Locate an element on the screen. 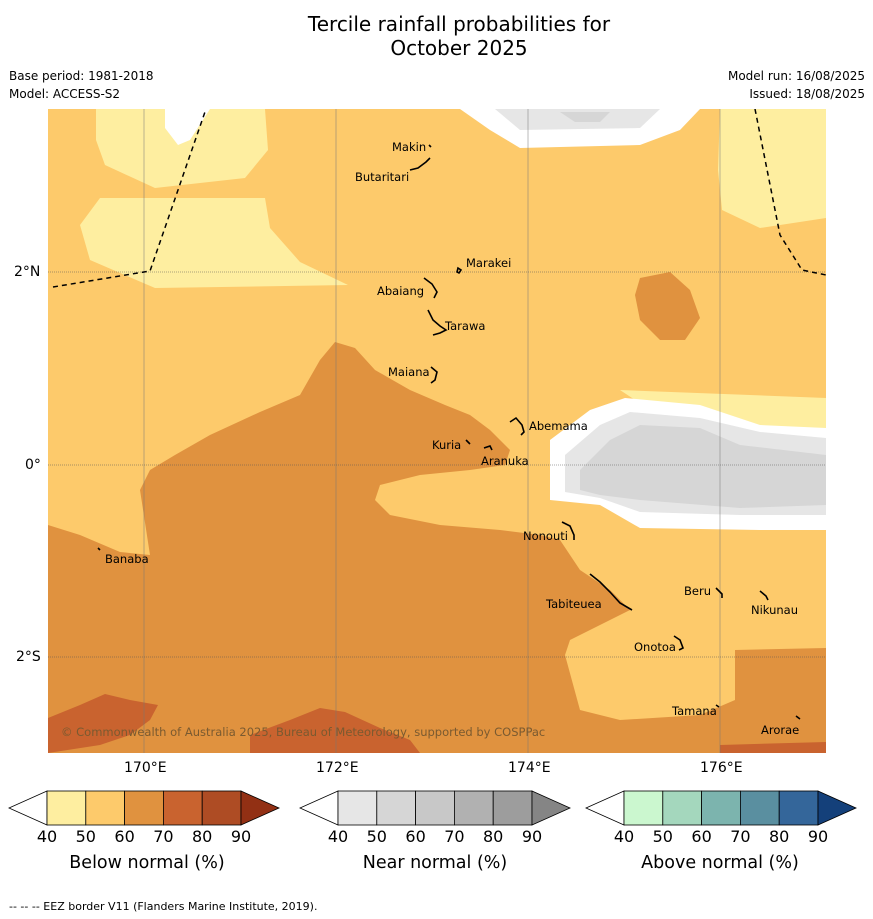  island-maiana is located at coordinates (434, 375).